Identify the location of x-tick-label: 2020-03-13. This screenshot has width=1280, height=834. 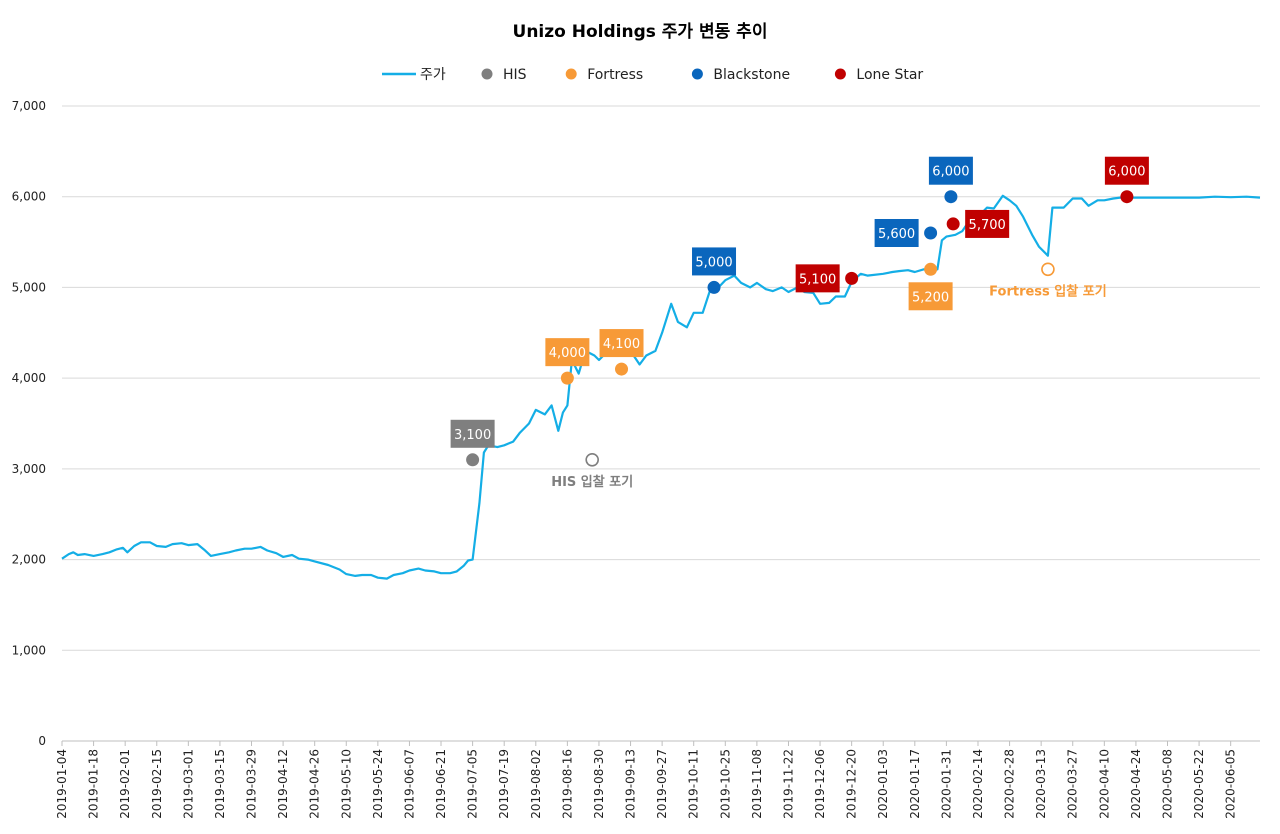
(1041, 784).